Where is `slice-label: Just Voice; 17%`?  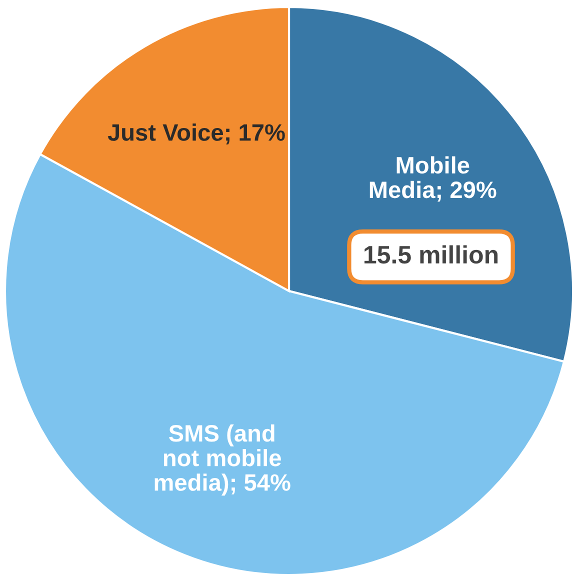 slice-label: Just Voice; 17% is located at coordinates (196, 134).